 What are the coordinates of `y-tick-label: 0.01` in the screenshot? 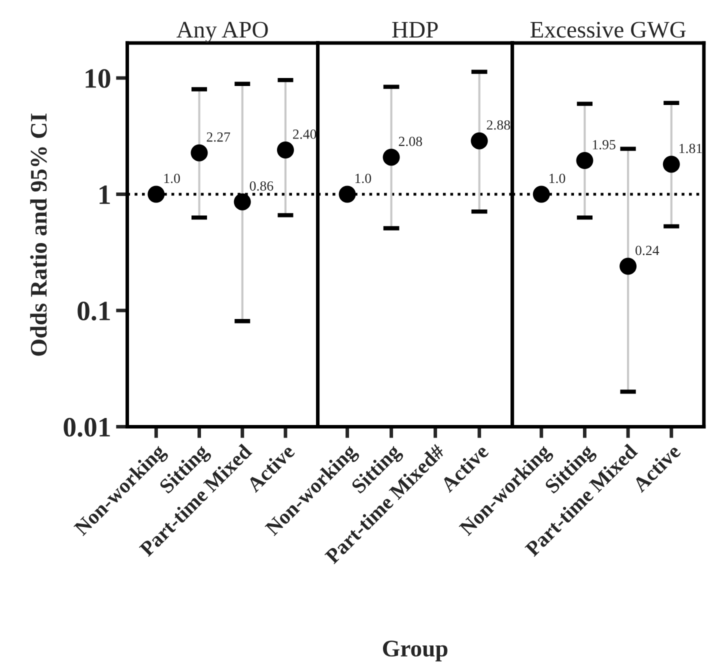 It's located at (87, 427).